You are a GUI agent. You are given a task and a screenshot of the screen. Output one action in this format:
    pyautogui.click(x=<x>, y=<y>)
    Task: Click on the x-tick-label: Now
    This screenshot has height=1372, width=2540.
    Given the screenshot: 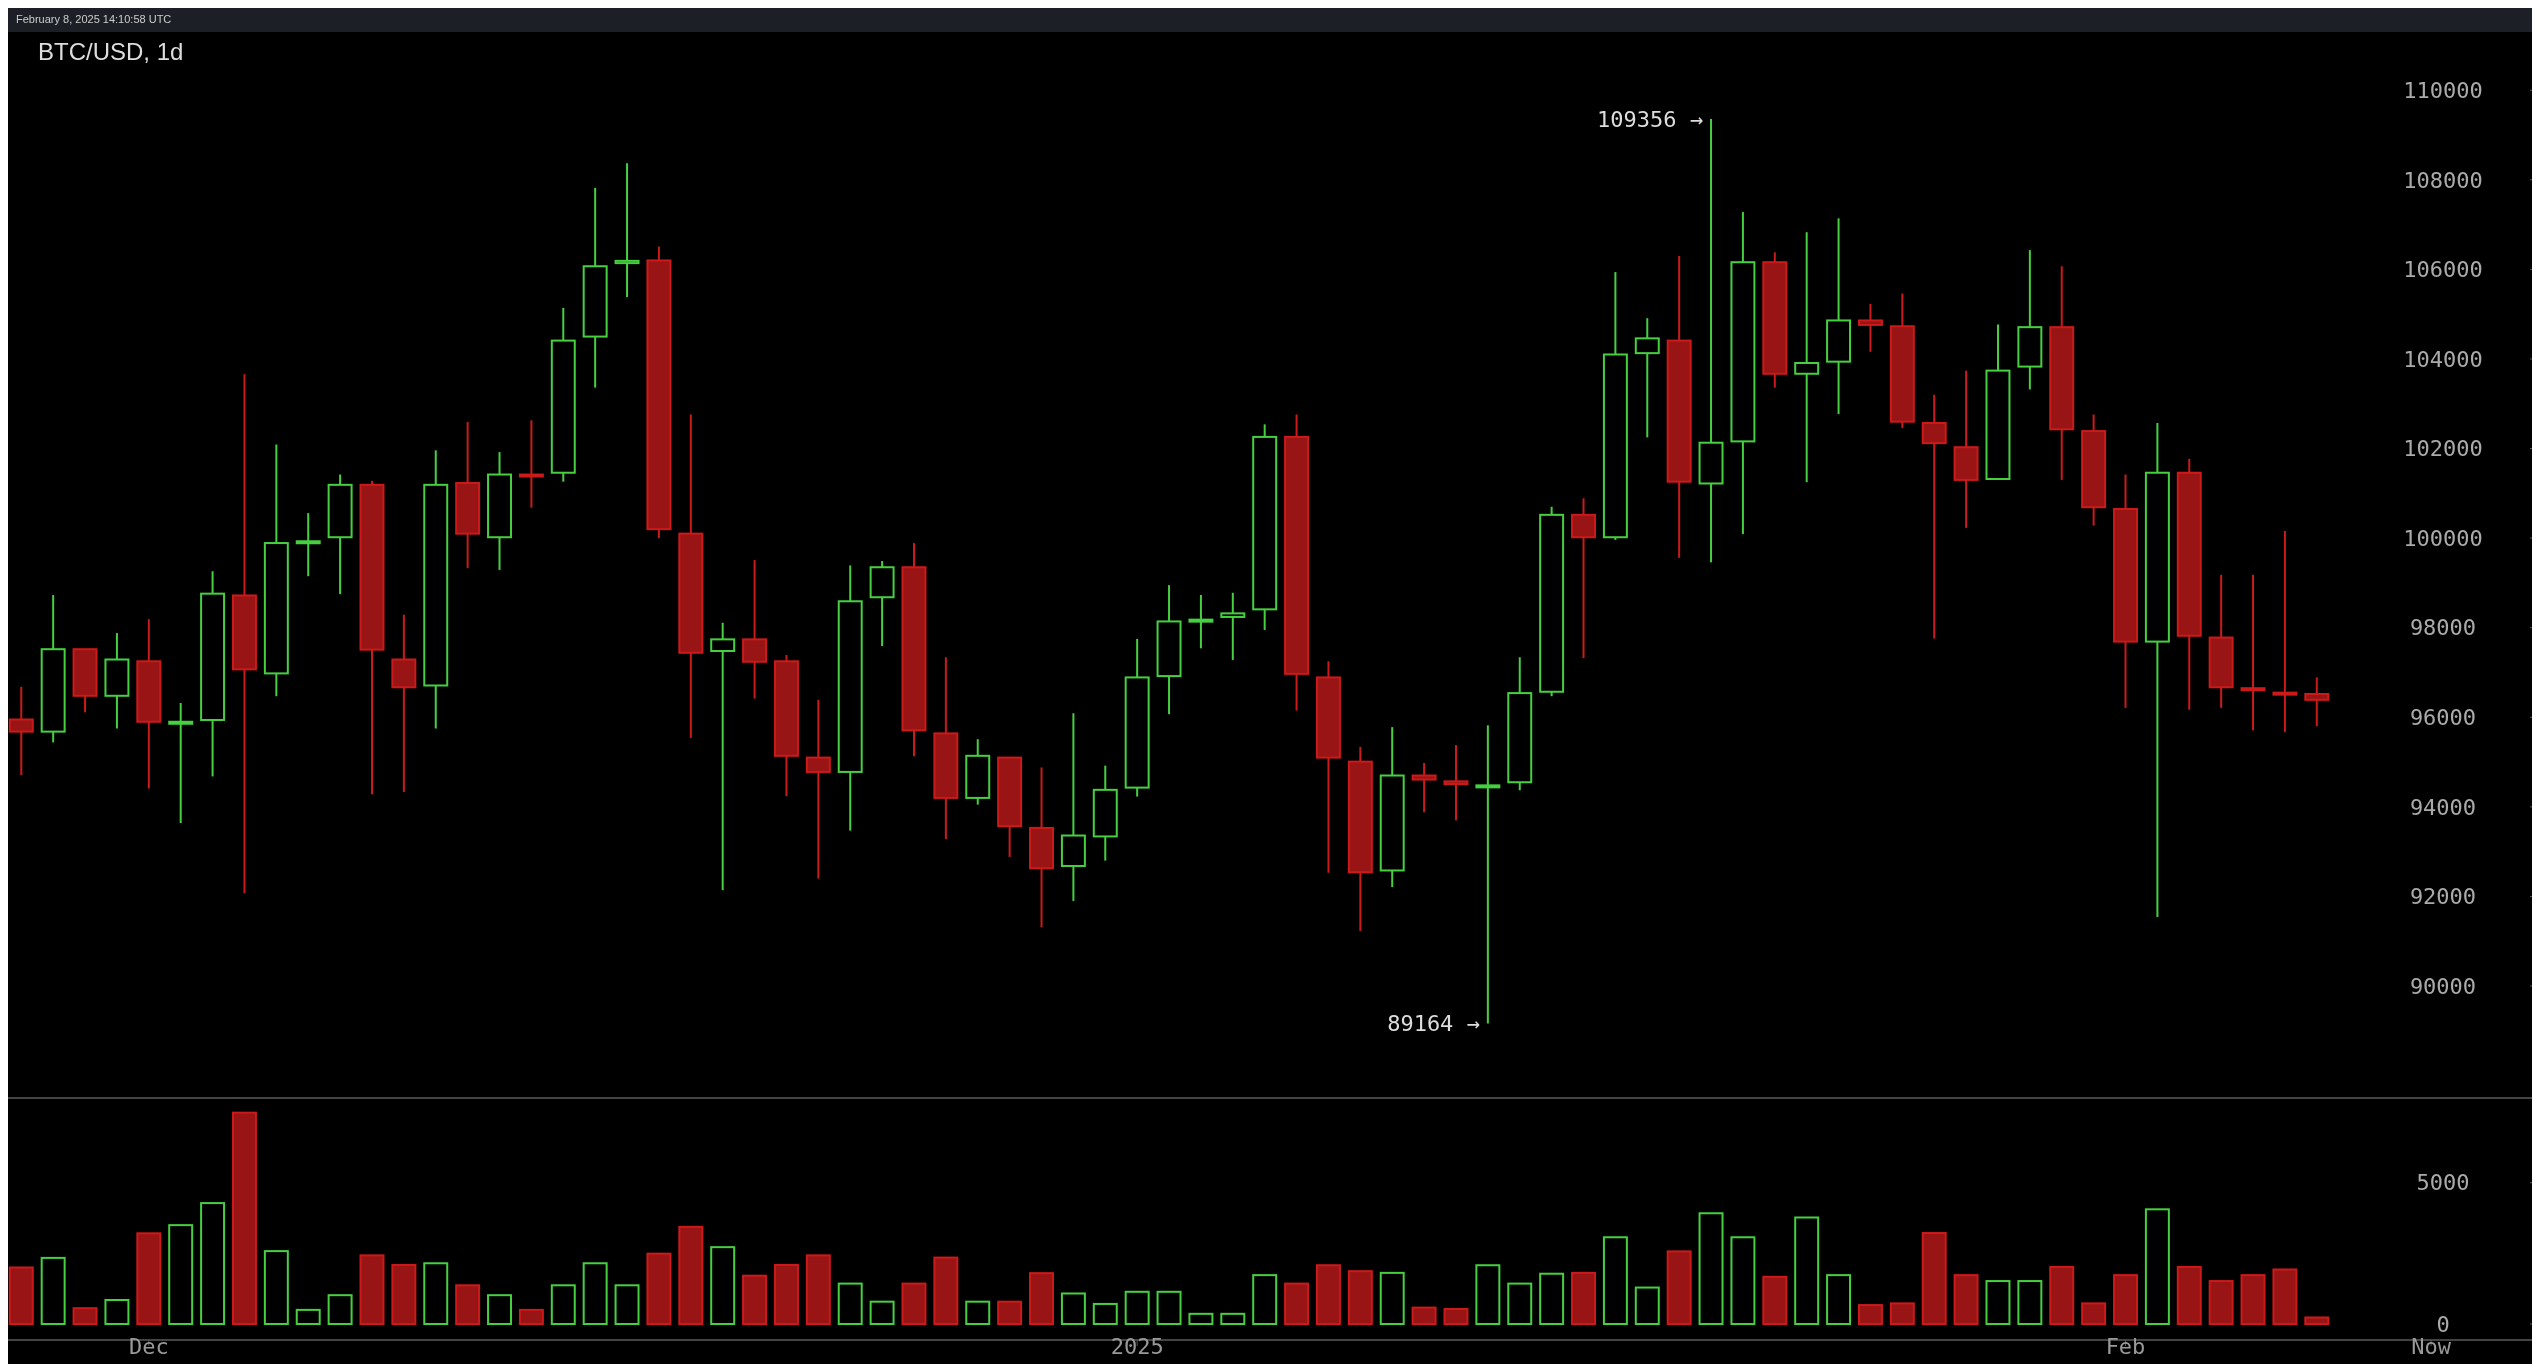 What is the action you would take?
    pyautogui.click(x=2431, y=1346)
    